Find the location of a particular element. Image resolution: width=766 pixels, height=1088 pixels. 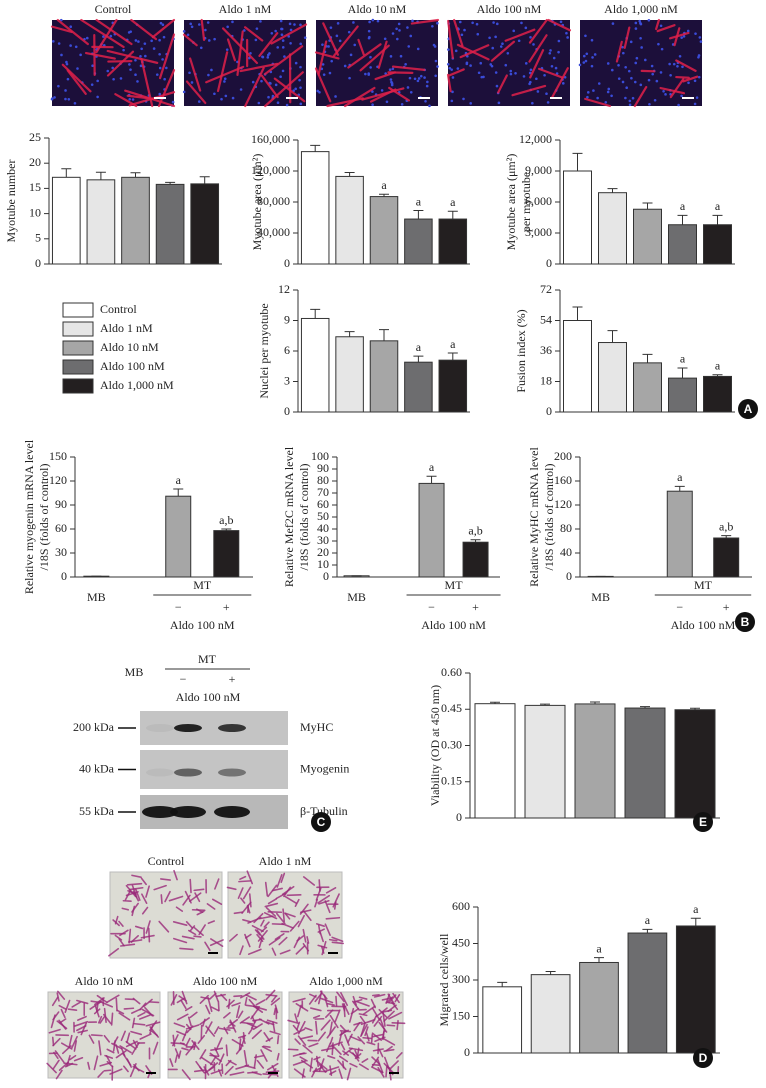

micrograph-bg is located at coordinates (377, 63).